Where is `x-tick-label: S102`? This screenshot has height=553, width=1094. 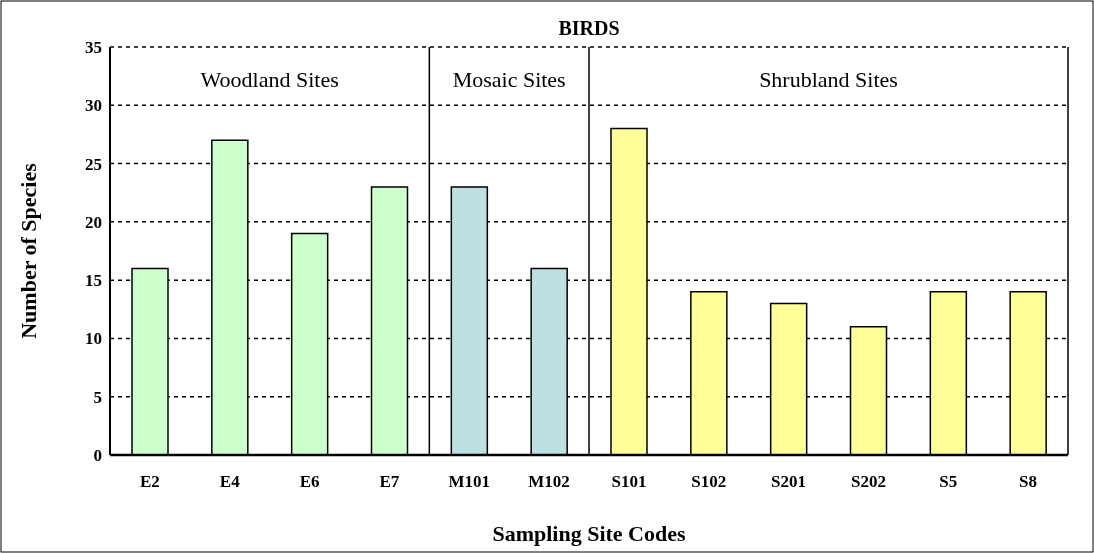
x-tick-label: S102 is located at coordinates (709, 482).